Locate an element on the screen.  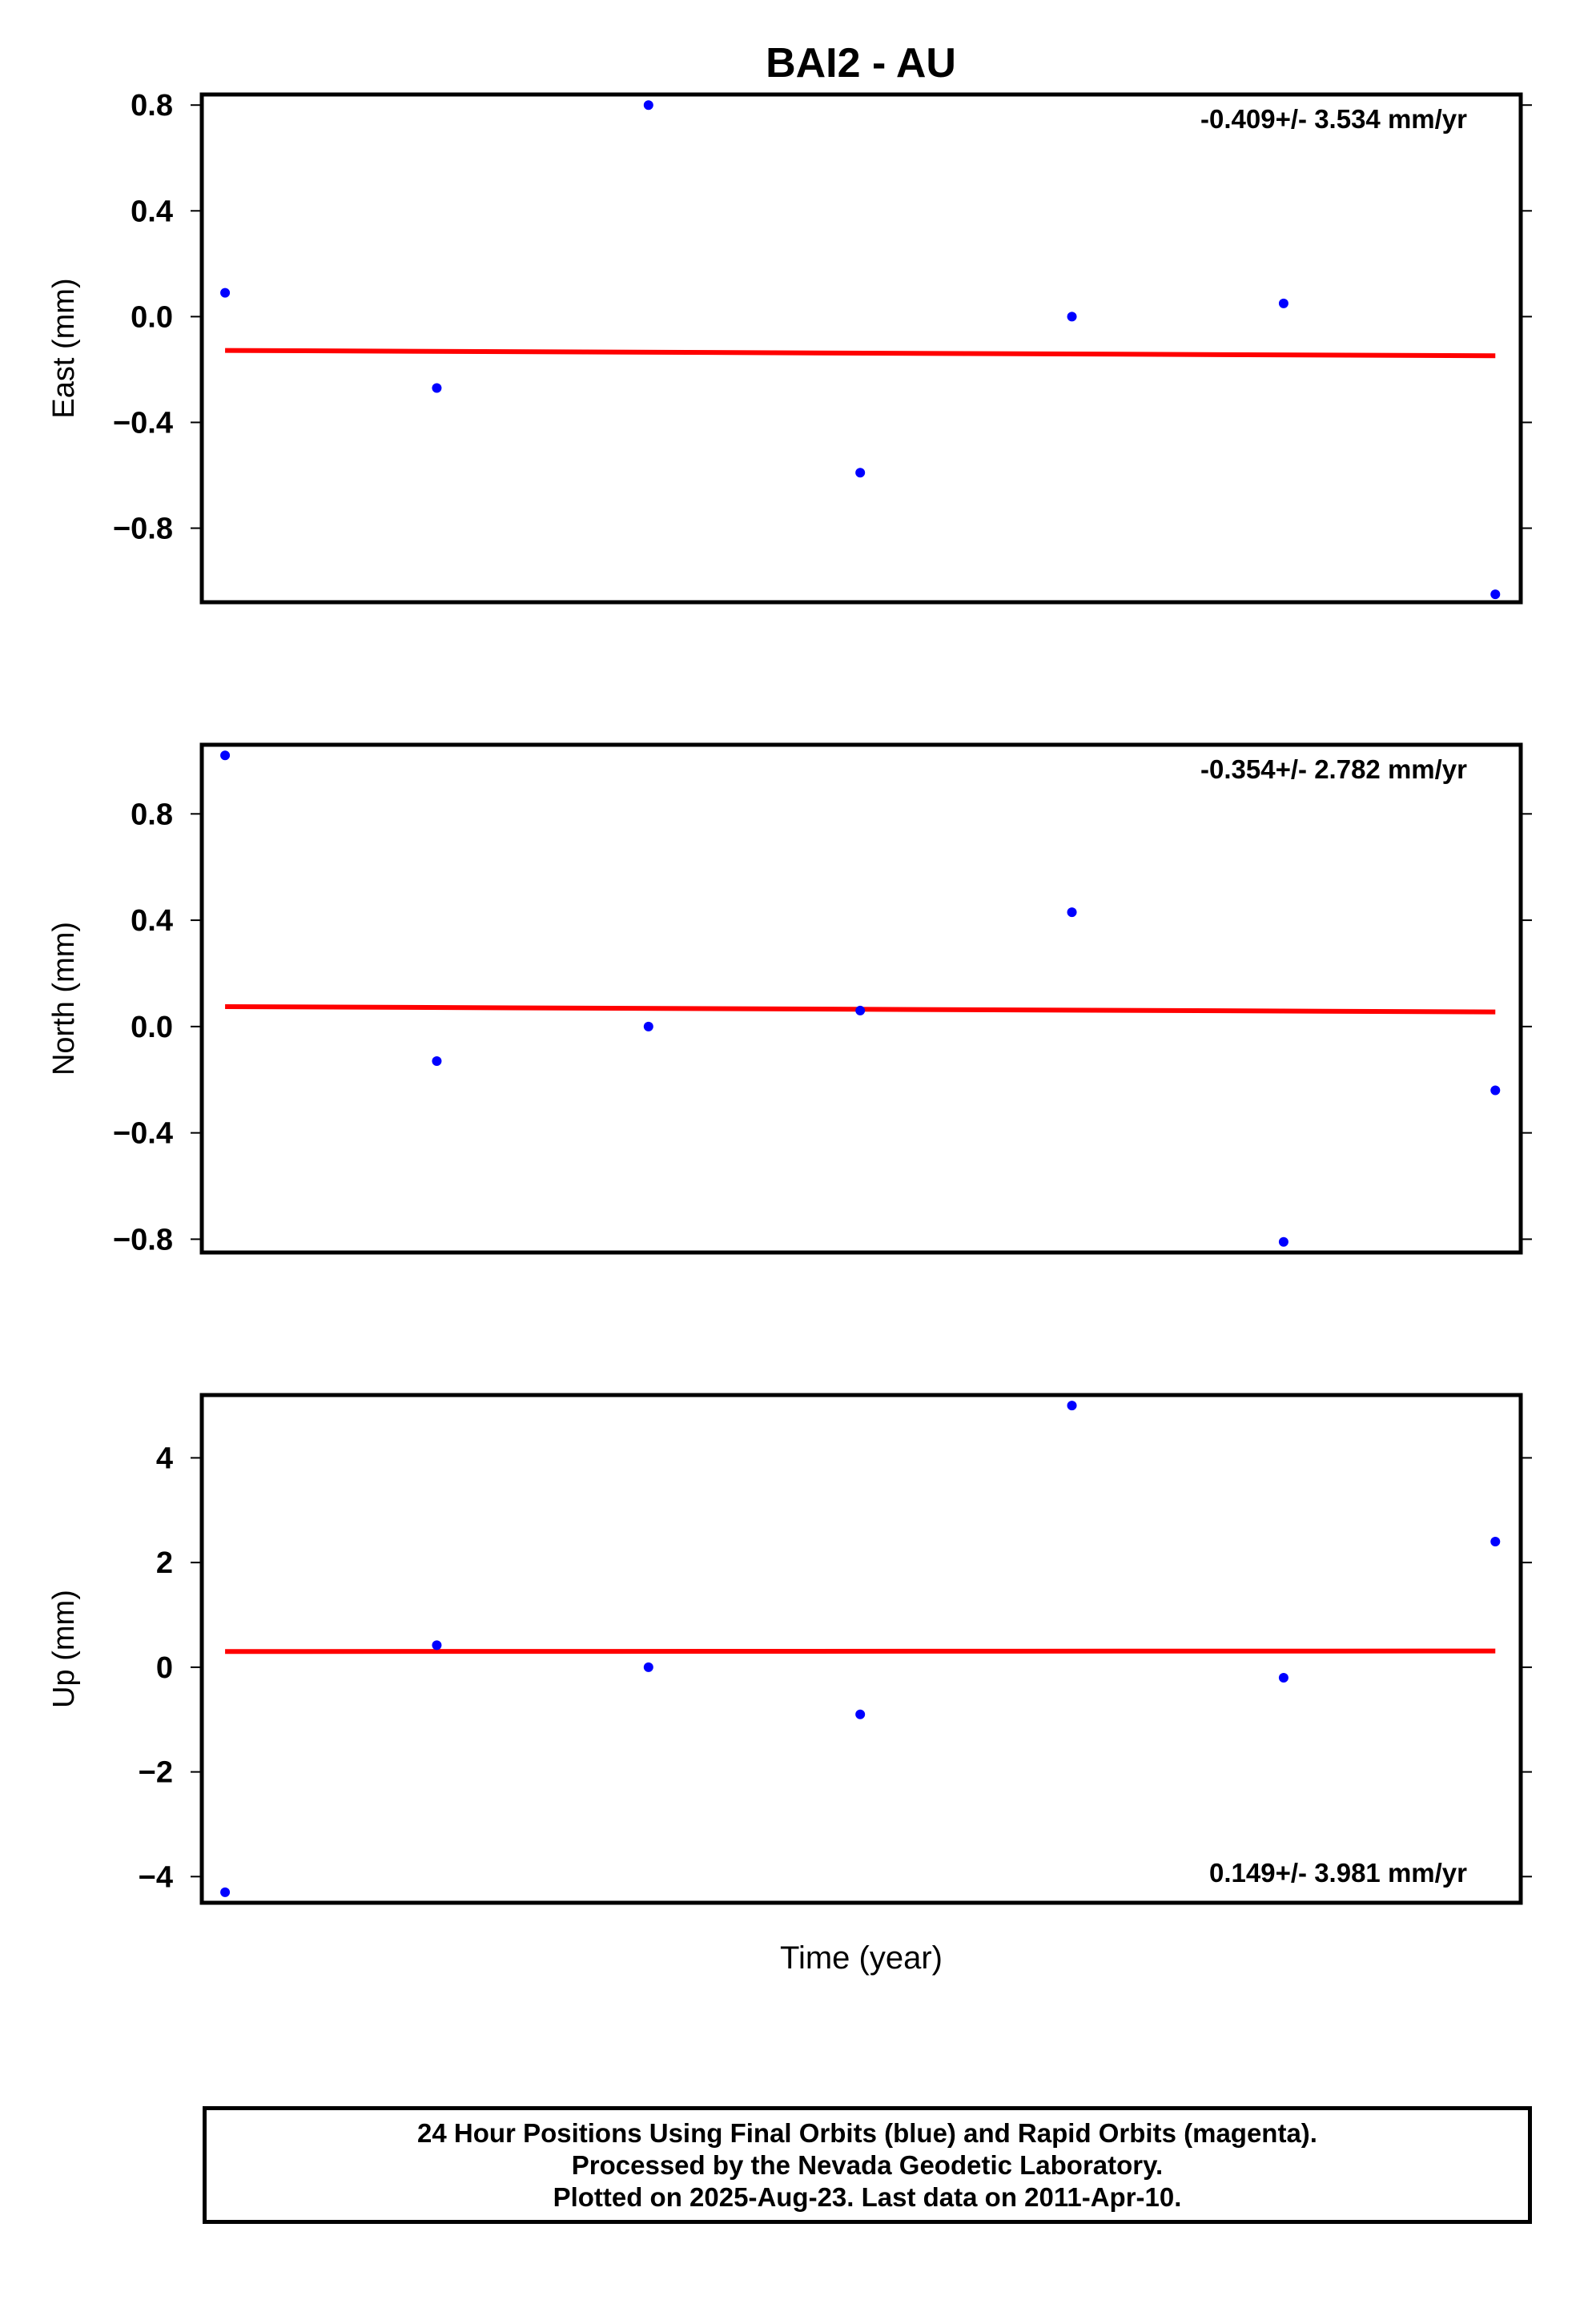
up-ytick-label: 0 is located at coordinates (165, 1668).